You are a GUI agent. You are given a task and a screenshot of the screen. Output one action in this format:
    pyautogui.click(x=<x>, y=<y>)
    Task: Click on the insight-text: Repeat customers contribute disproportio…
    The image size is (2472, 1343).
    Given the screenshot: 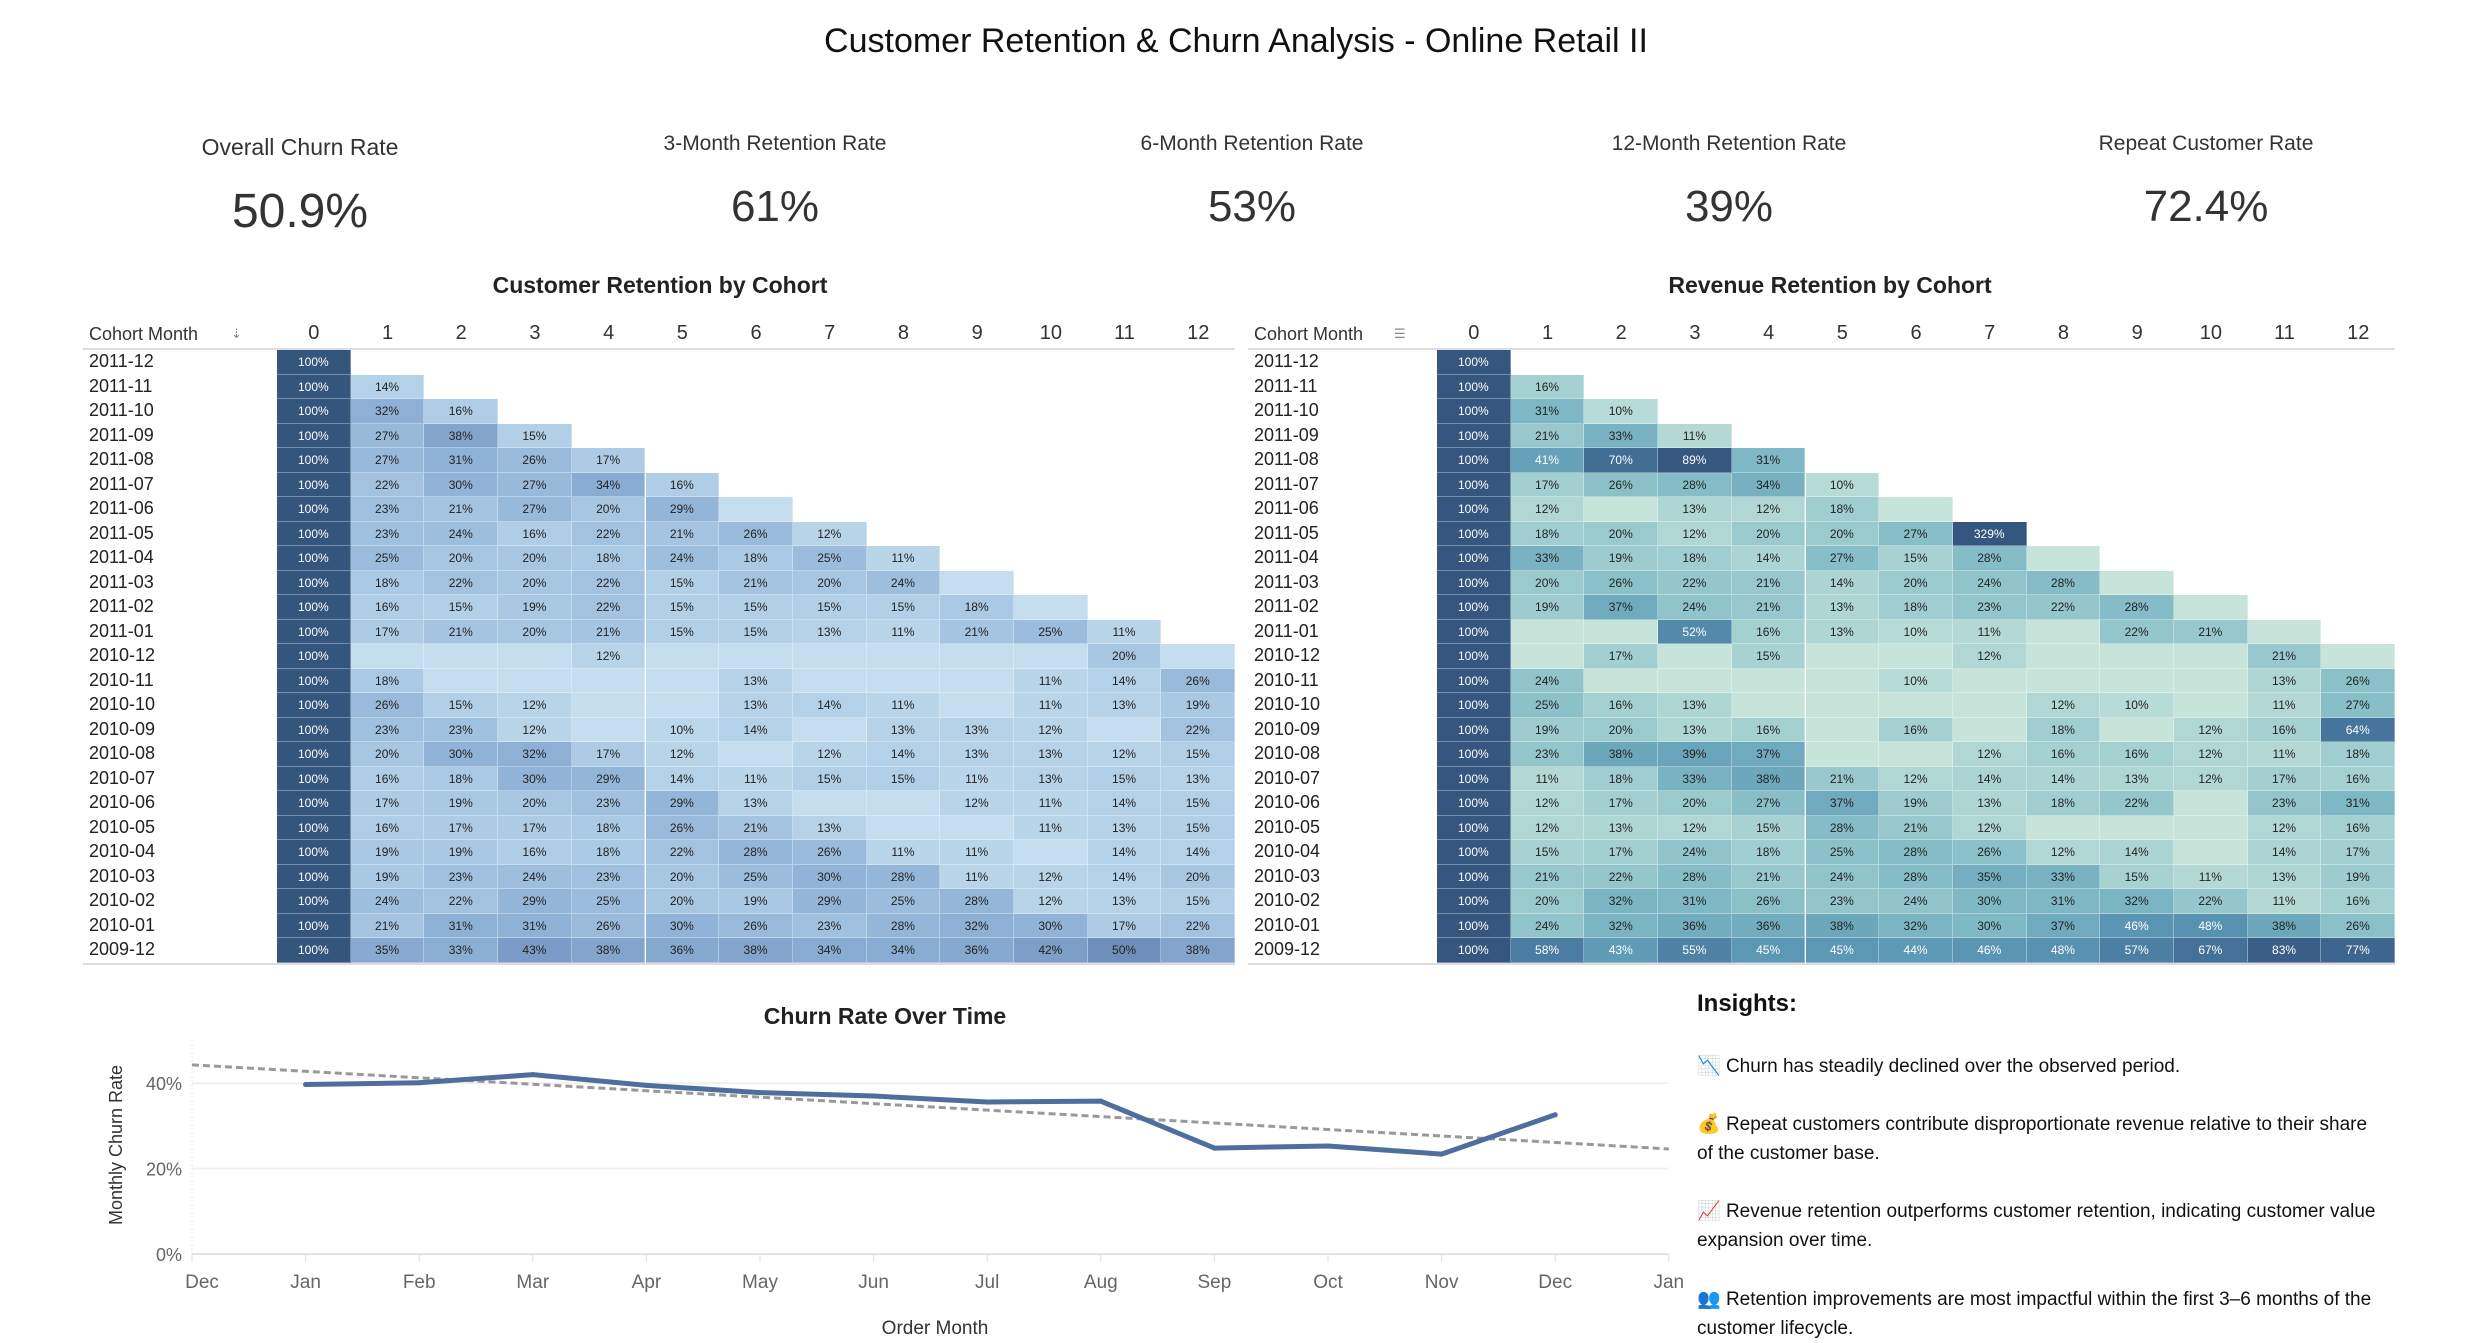 What is the action you would take?
    pyautogui.click(x=2032, y=1139)
    